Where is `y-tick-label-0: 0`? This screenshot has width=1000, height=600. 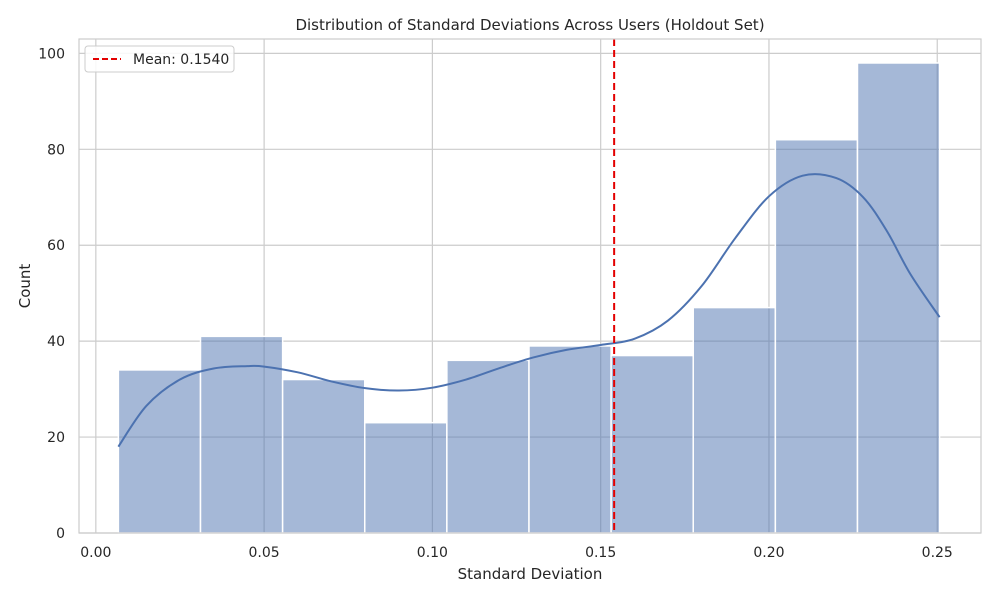 y-tick-label-0: 0 is located at coordinates (60, 534).